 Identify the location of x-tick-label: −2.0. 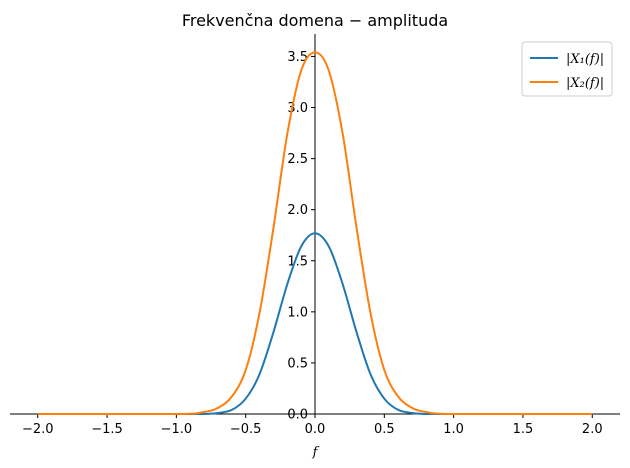
(38, 429).